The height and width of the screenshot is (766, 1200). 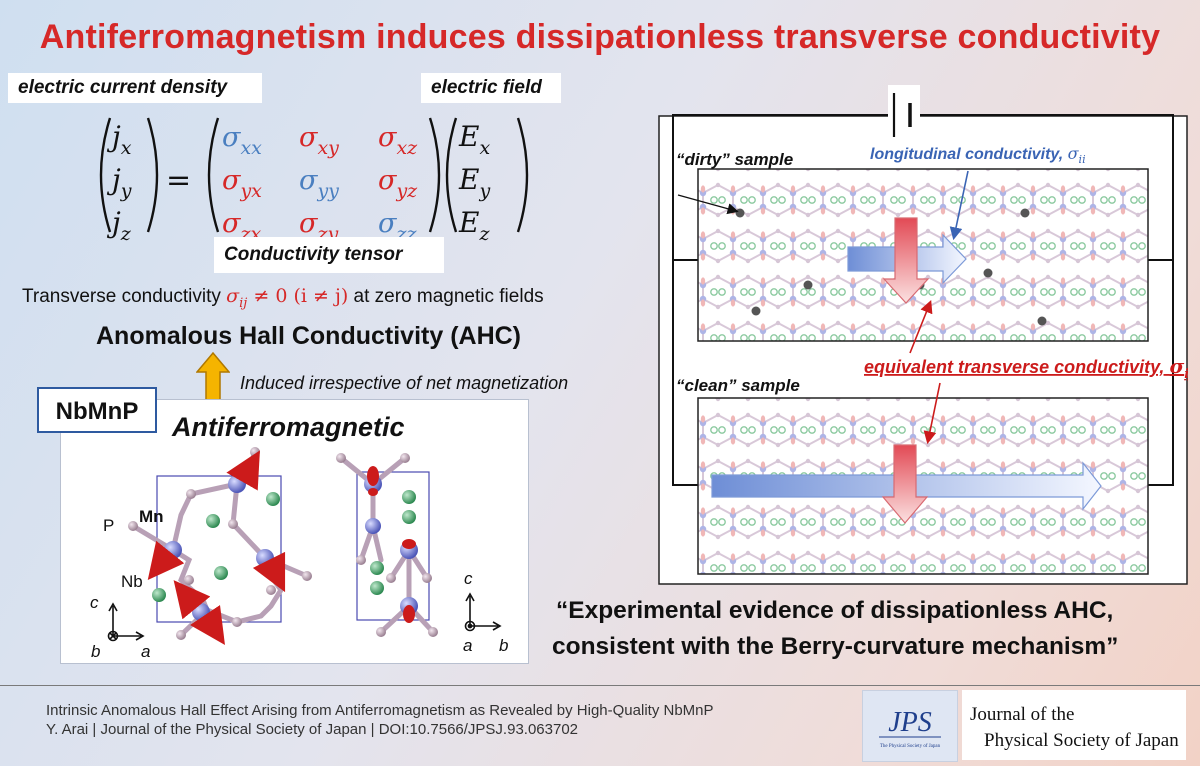 I want to click on jps-logo-subtext: The Physical Society of Japan, so click(x=910, y=746).